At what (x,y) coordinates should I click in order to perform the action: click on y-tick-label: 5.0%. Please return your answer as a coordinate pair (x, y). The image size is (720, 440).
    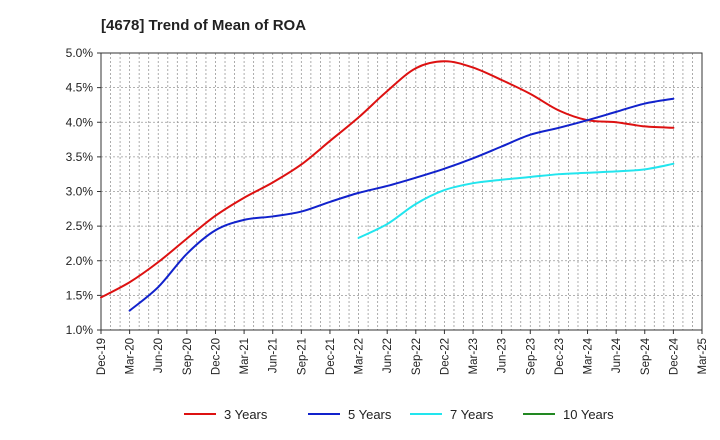
    Looking at the image, I should click on (80, 53).